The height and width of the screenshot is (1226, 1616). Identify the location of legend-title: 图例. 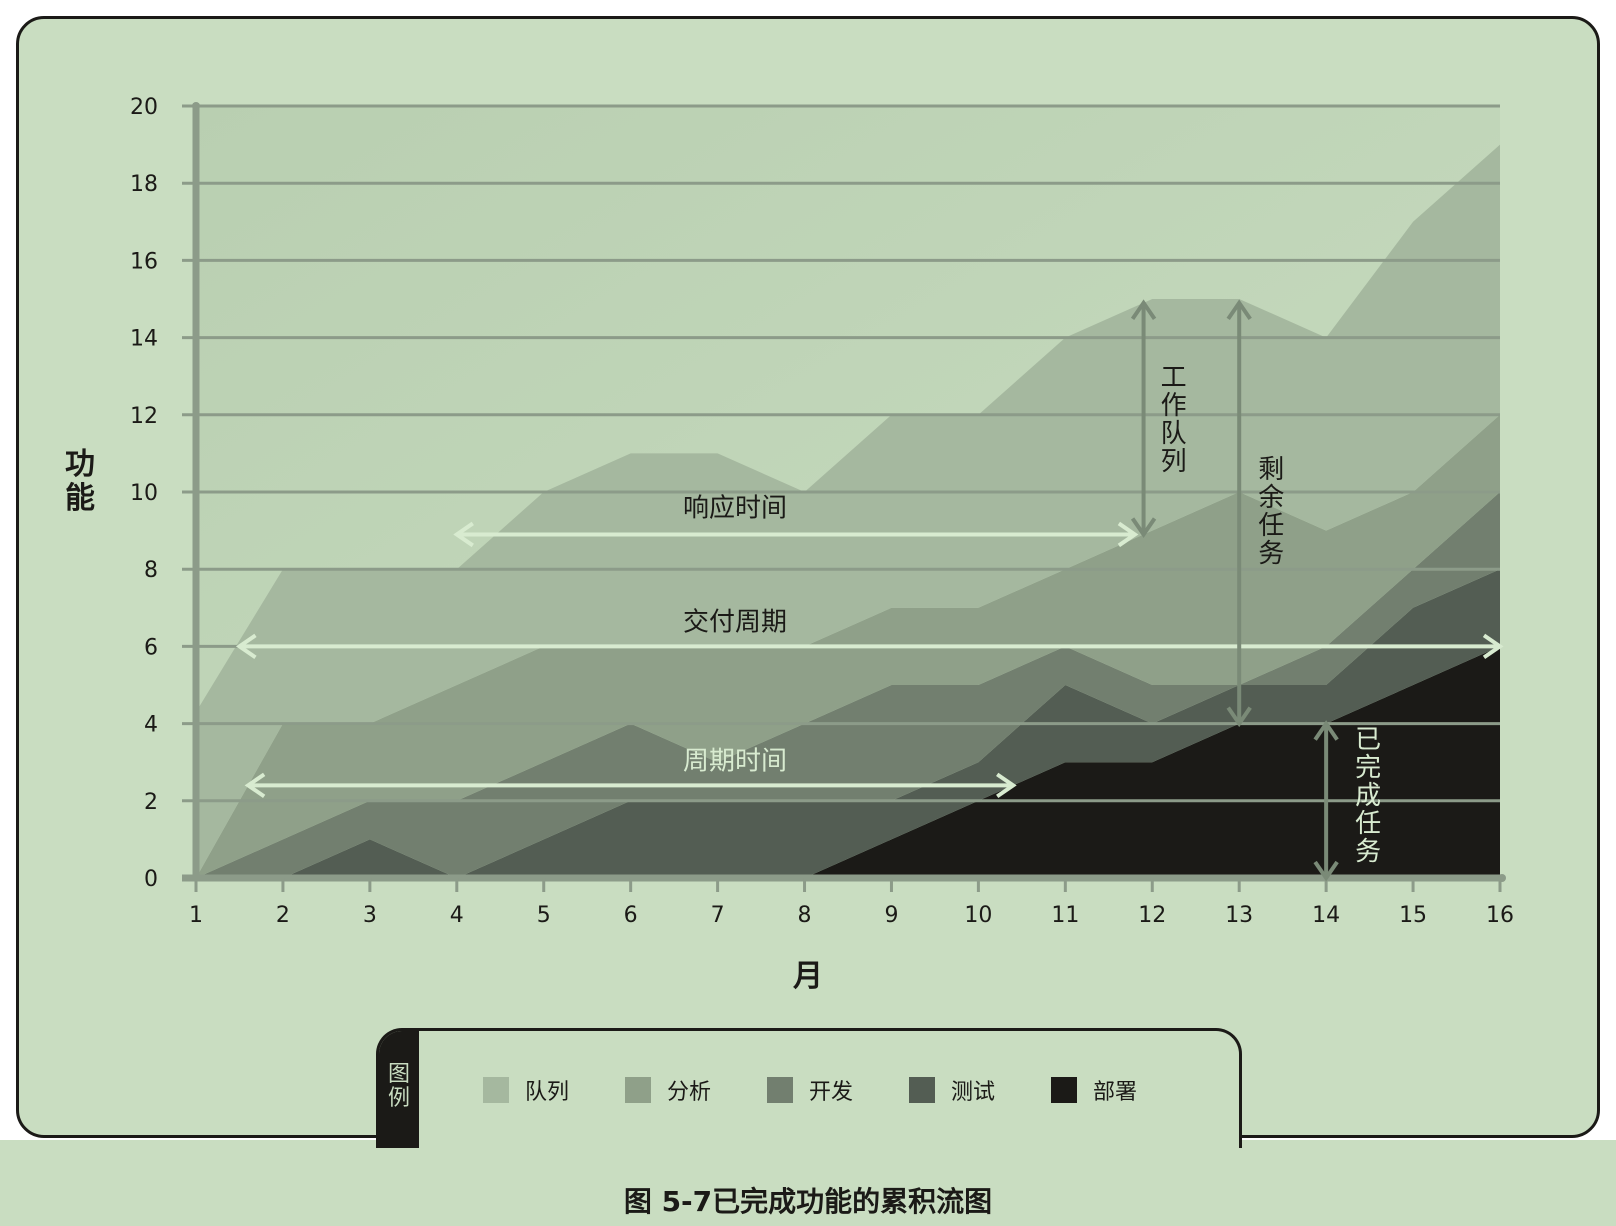
(398, 1086).